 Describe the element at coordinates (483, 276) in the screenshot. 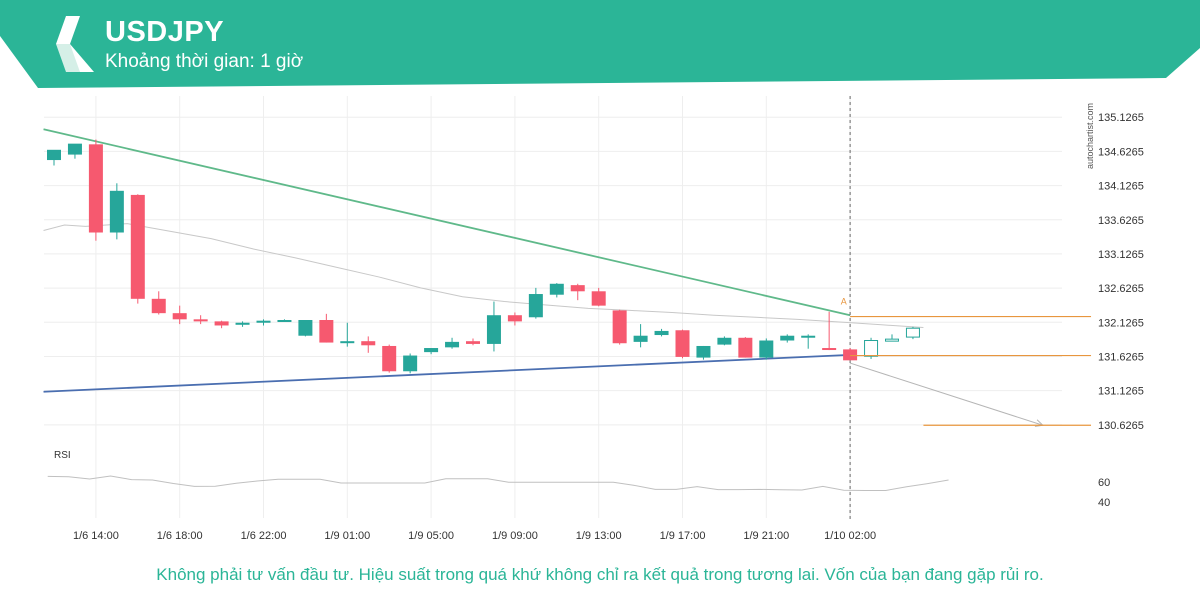

I see `moving-average-line` at that location.